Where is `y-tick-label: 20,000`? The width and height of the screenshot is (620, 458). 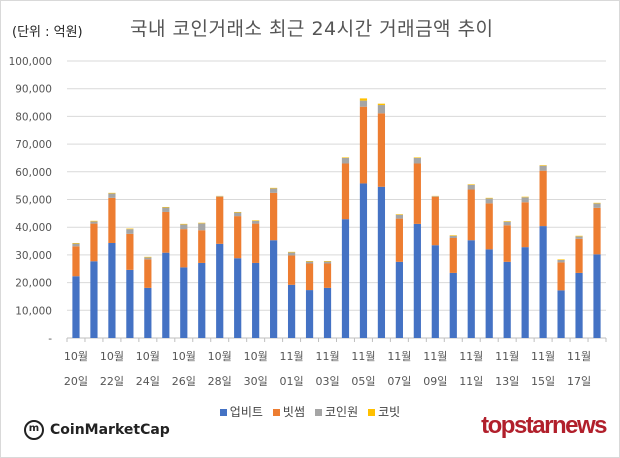
y-tick-label: 20,000 is located at coordinates (33, 284).